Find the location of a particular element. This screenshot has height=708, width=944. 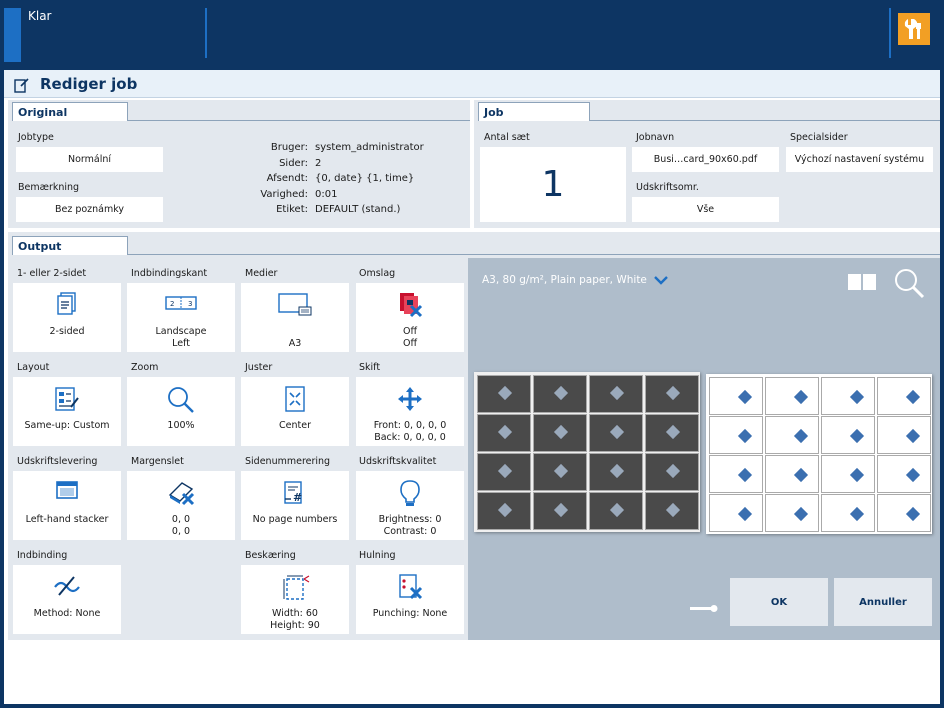

drag-handle-icon is located at coordinates (704, 609).